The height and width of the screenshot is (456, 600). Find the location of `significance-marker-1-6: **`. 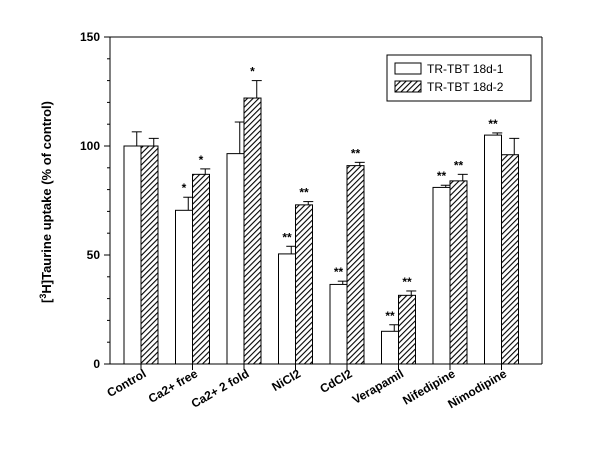

significance-marker-1-6: ** is located at coordinates (390, 316).